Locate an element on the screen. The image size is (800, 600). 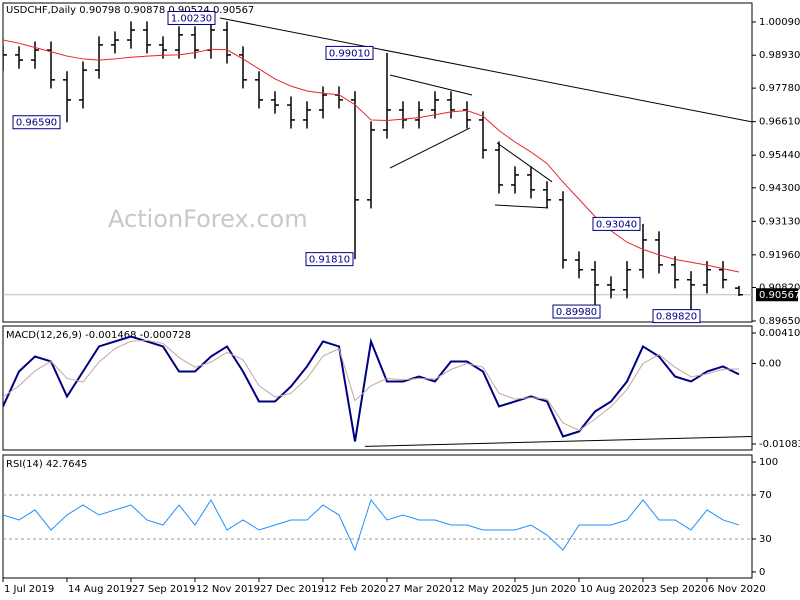
annotation-label: 0.96590 is located at coordinates (36, 123).